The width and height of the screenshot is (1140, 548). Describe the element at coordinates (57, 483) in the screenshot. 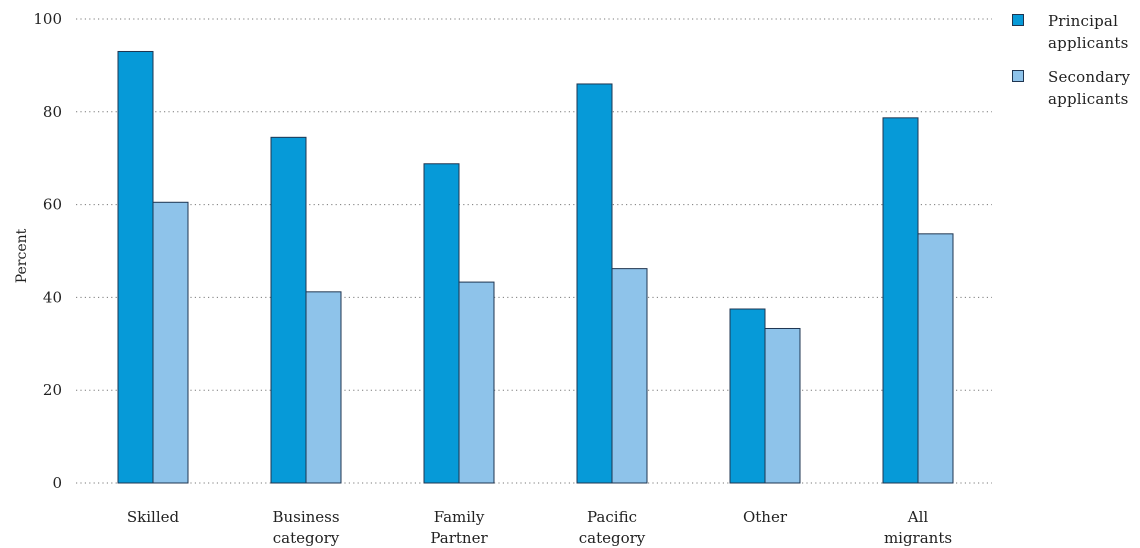

I see `y-tick-label: 0` at that location.